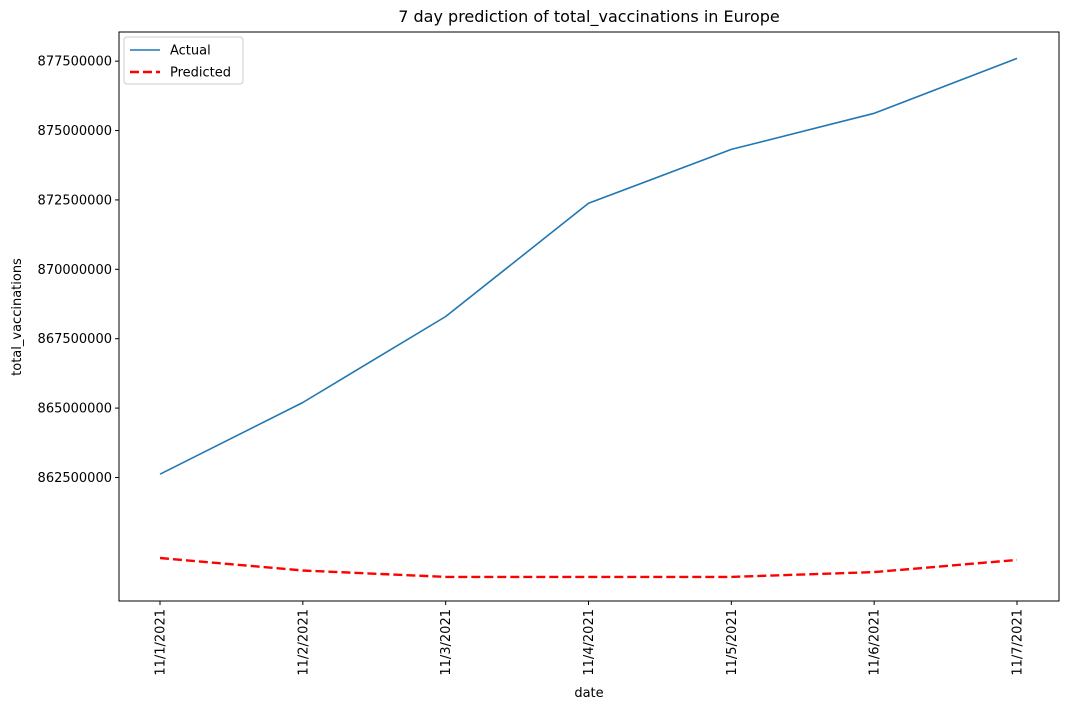 This screenshot has width=1070, height=709. What do you see at coordinates (190, 51) in the screenshot?
I see `legend-label-actual: Actual` at bounding box center [190, 51].